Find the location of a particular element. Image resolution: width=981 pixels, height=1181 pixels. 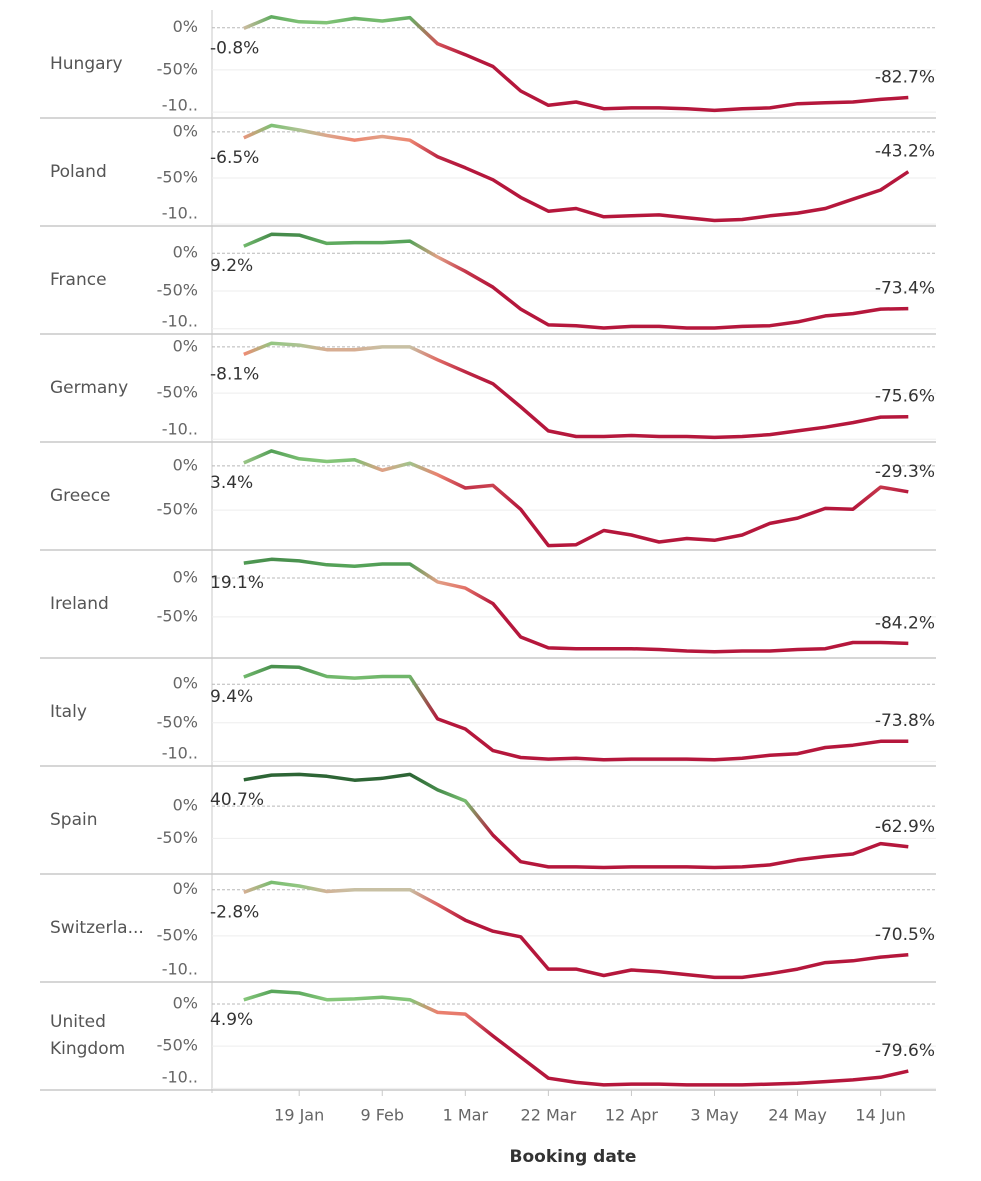

x-tick-label: 14 Jun is located at coordinates (880, 1115).